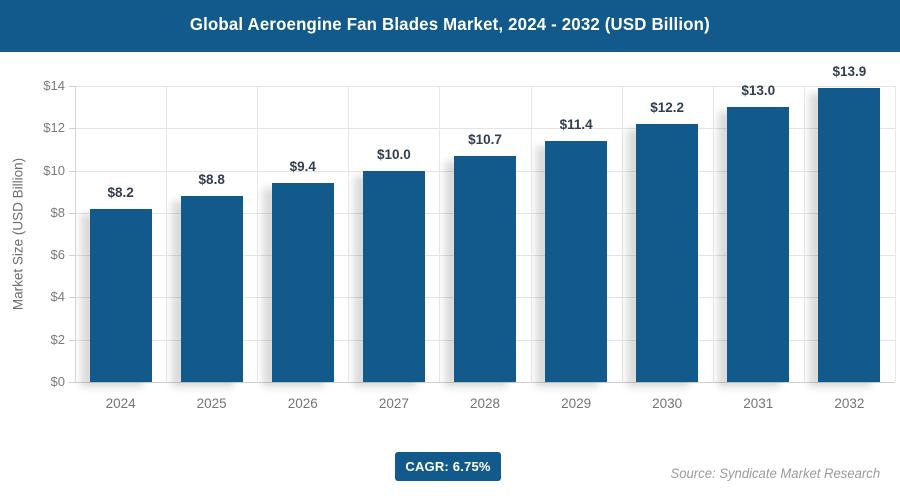 The width and height of the screenshot is (900, 500). Describe the element at coordinates (211, 288) in the screenshot. I see `bar-2025` at that location.